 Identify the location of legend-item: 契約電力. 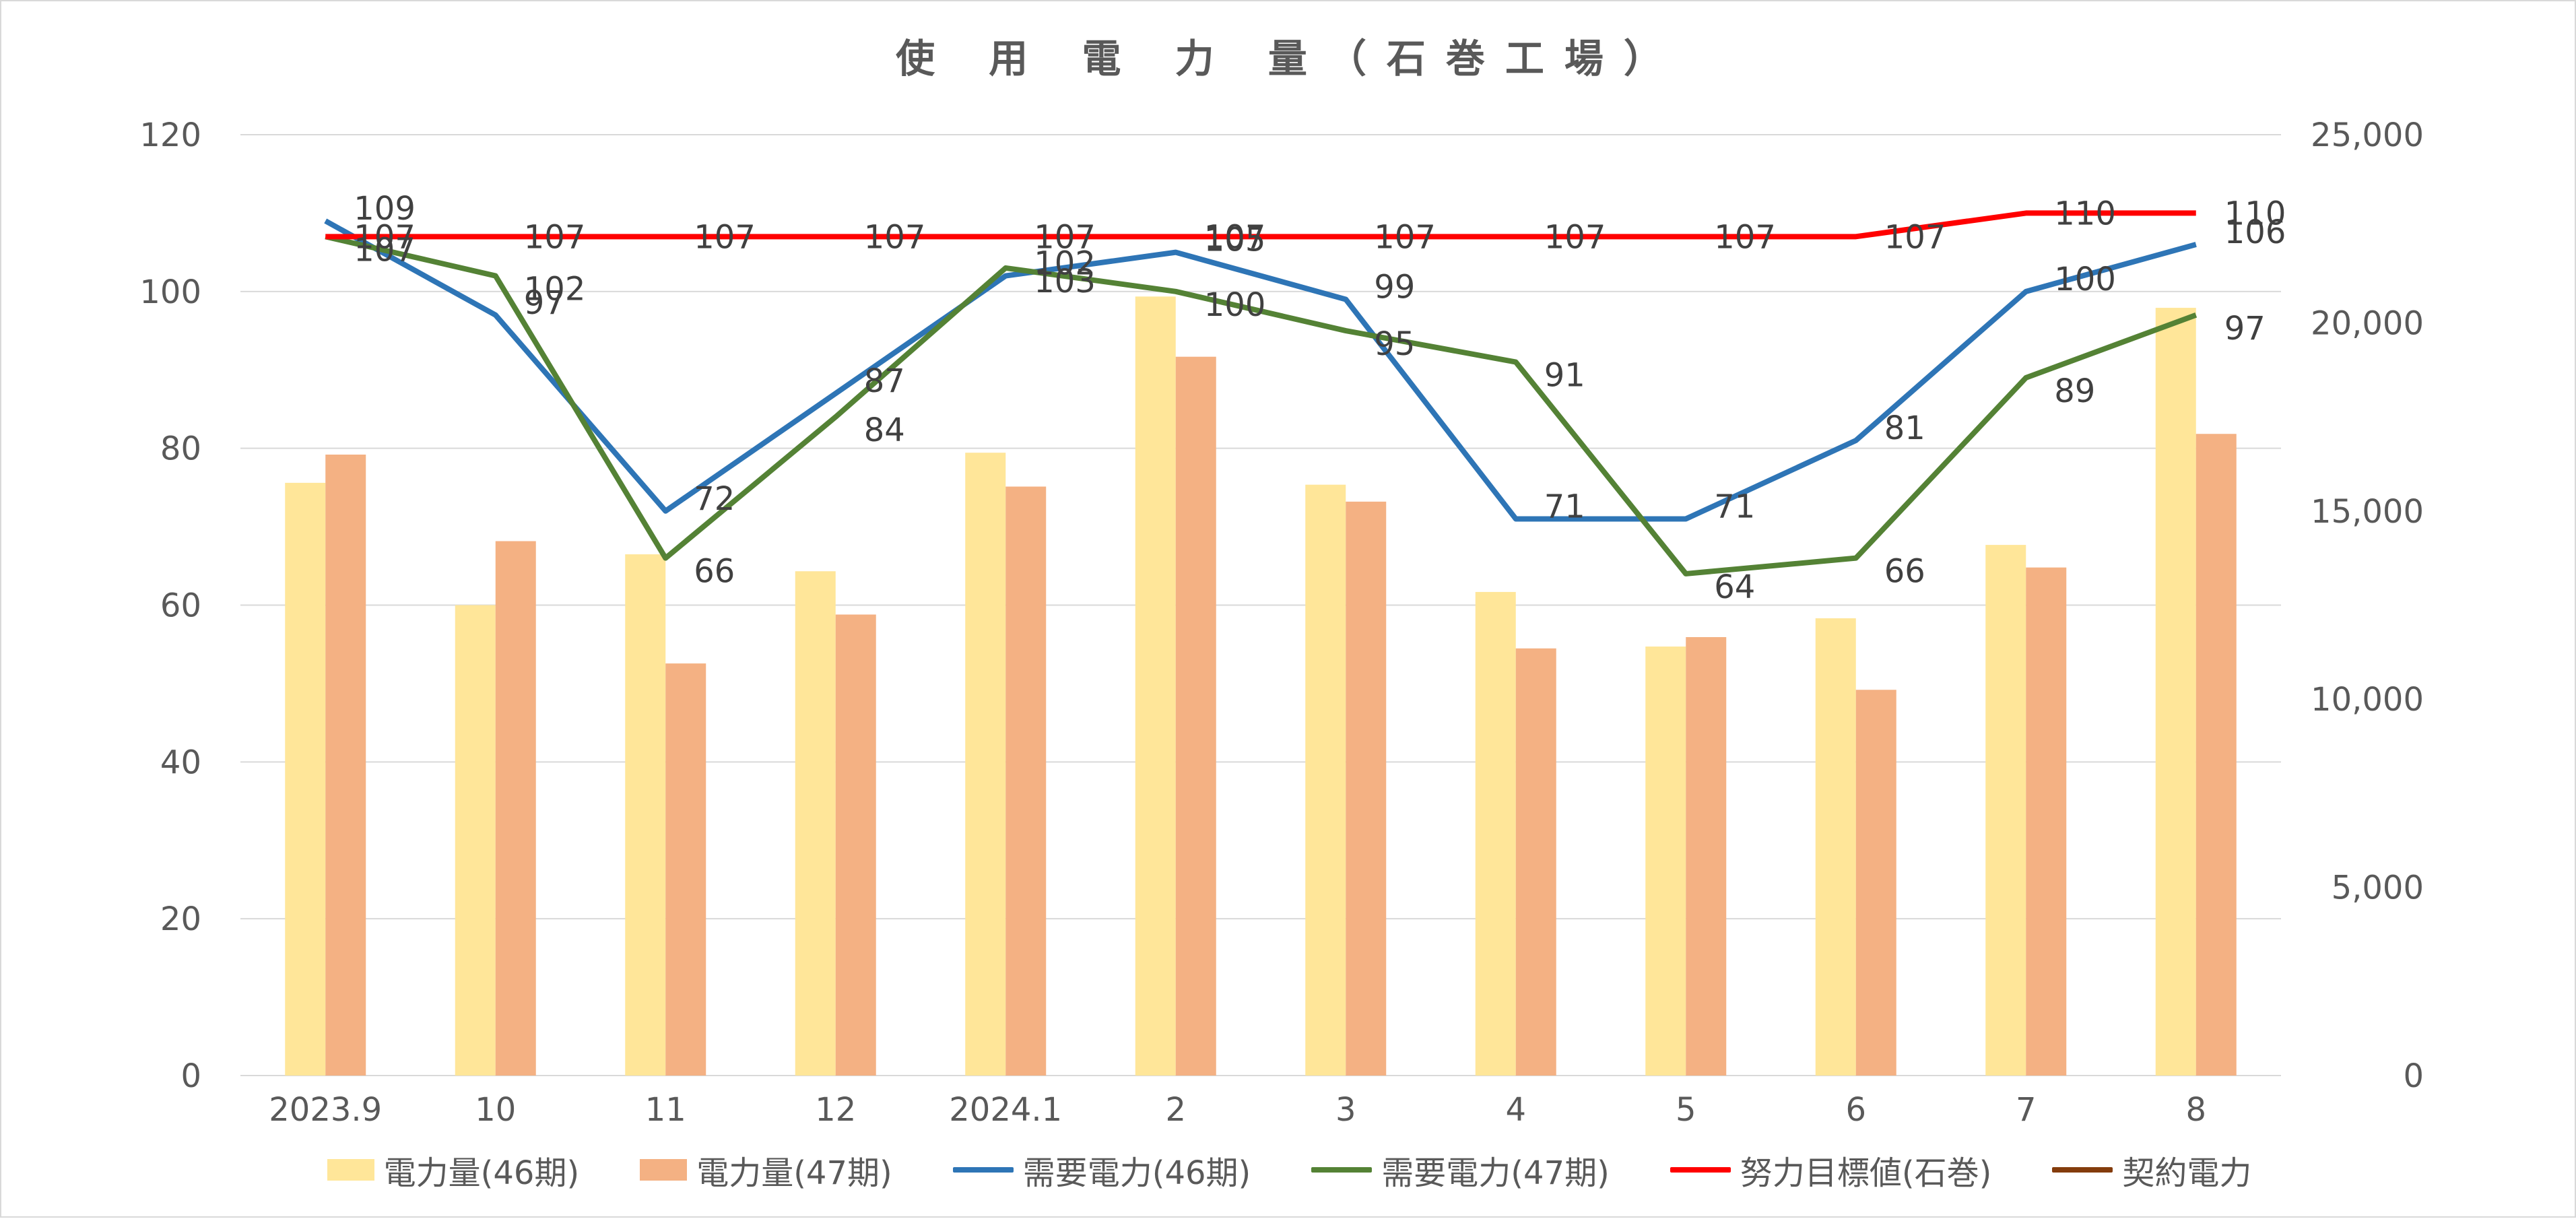
(2151, 1169).